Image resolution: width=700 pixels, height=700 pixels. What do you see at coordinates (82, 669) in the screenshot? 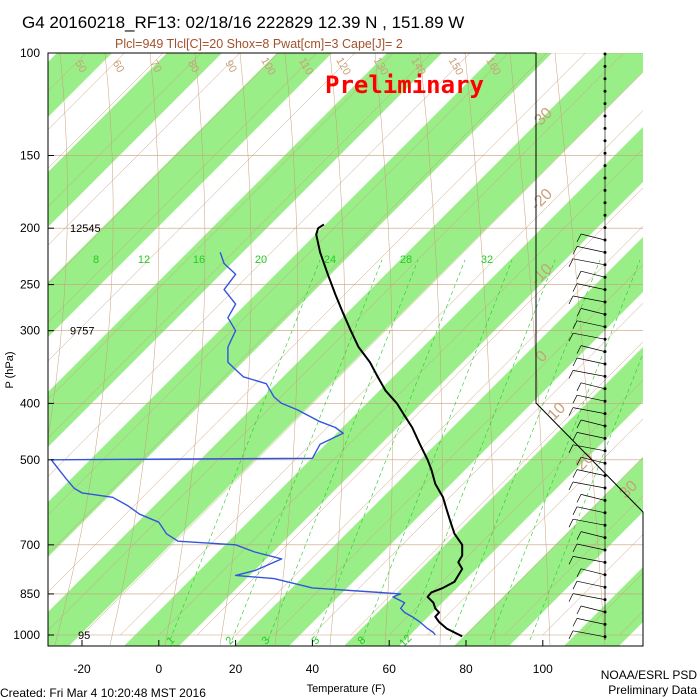
I see `x-tick-label: -20` at bounding box center [82, 669].